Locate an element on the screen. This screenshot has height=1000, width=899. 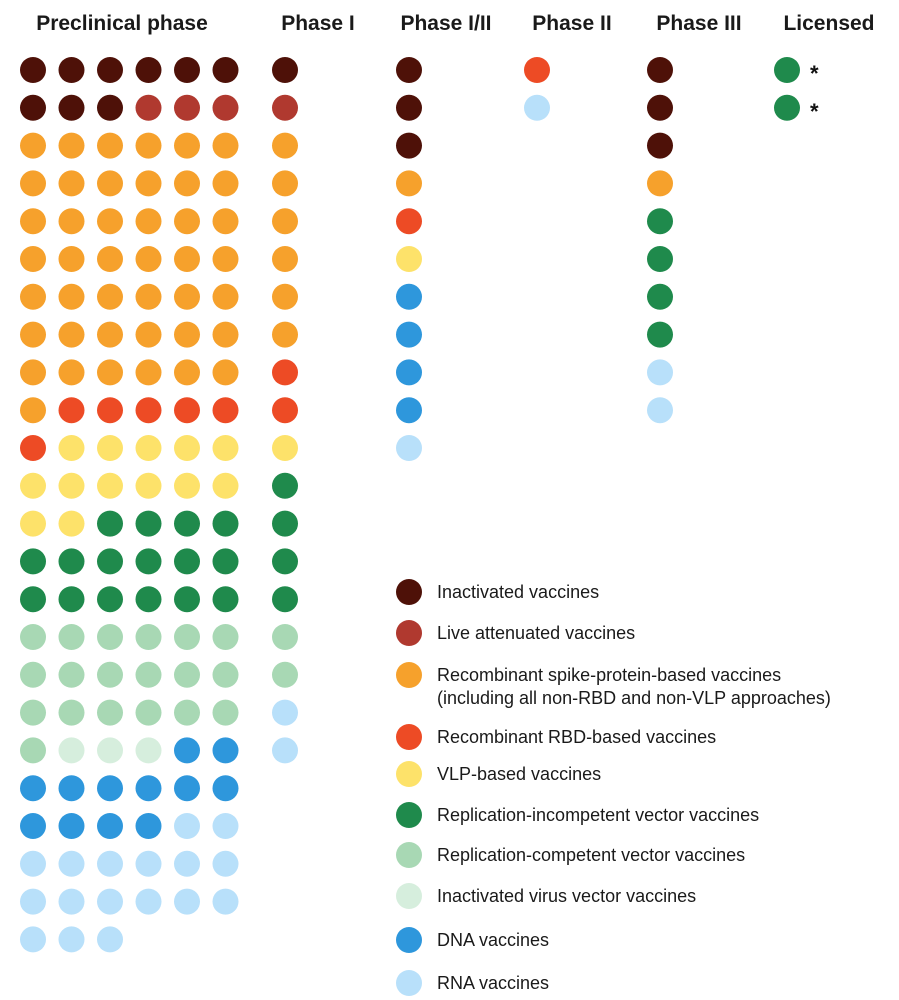
legend-swatch-inact-vector is located at coordinates (409, 896).